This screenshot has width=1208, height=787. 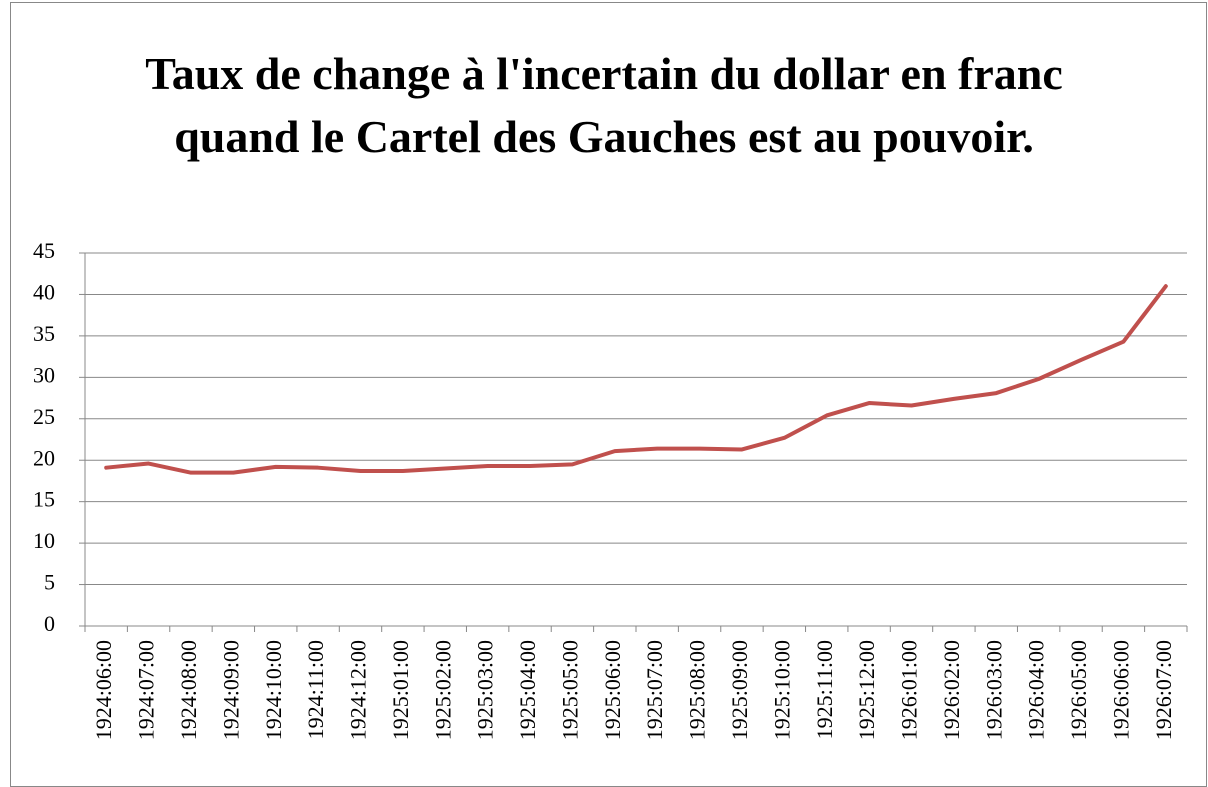 I want to click on x-tick-label: 1924:09:00, so click(x=230, y=690).